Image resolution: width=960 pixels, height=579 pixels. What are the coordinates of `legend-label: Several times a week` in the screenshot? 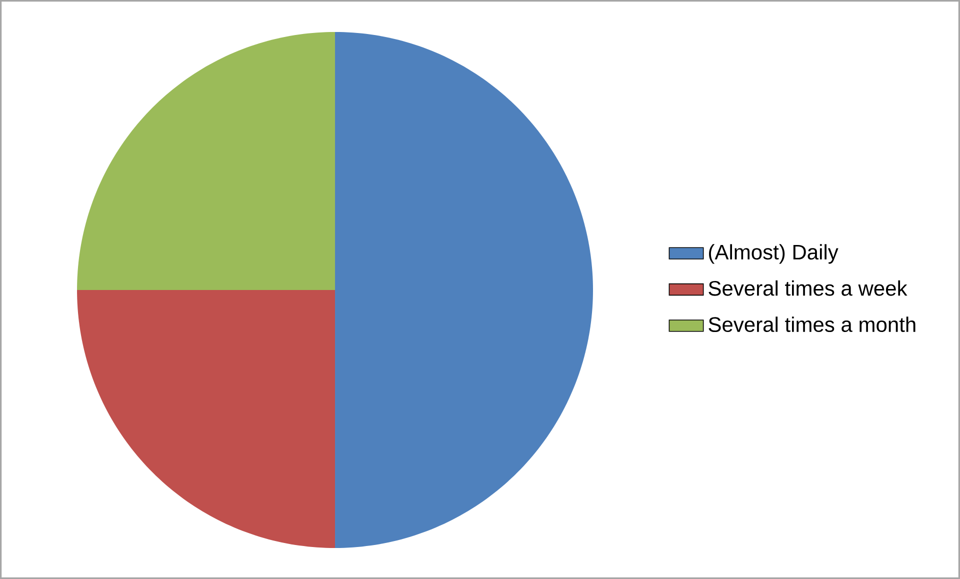 It's located at (808, 288).